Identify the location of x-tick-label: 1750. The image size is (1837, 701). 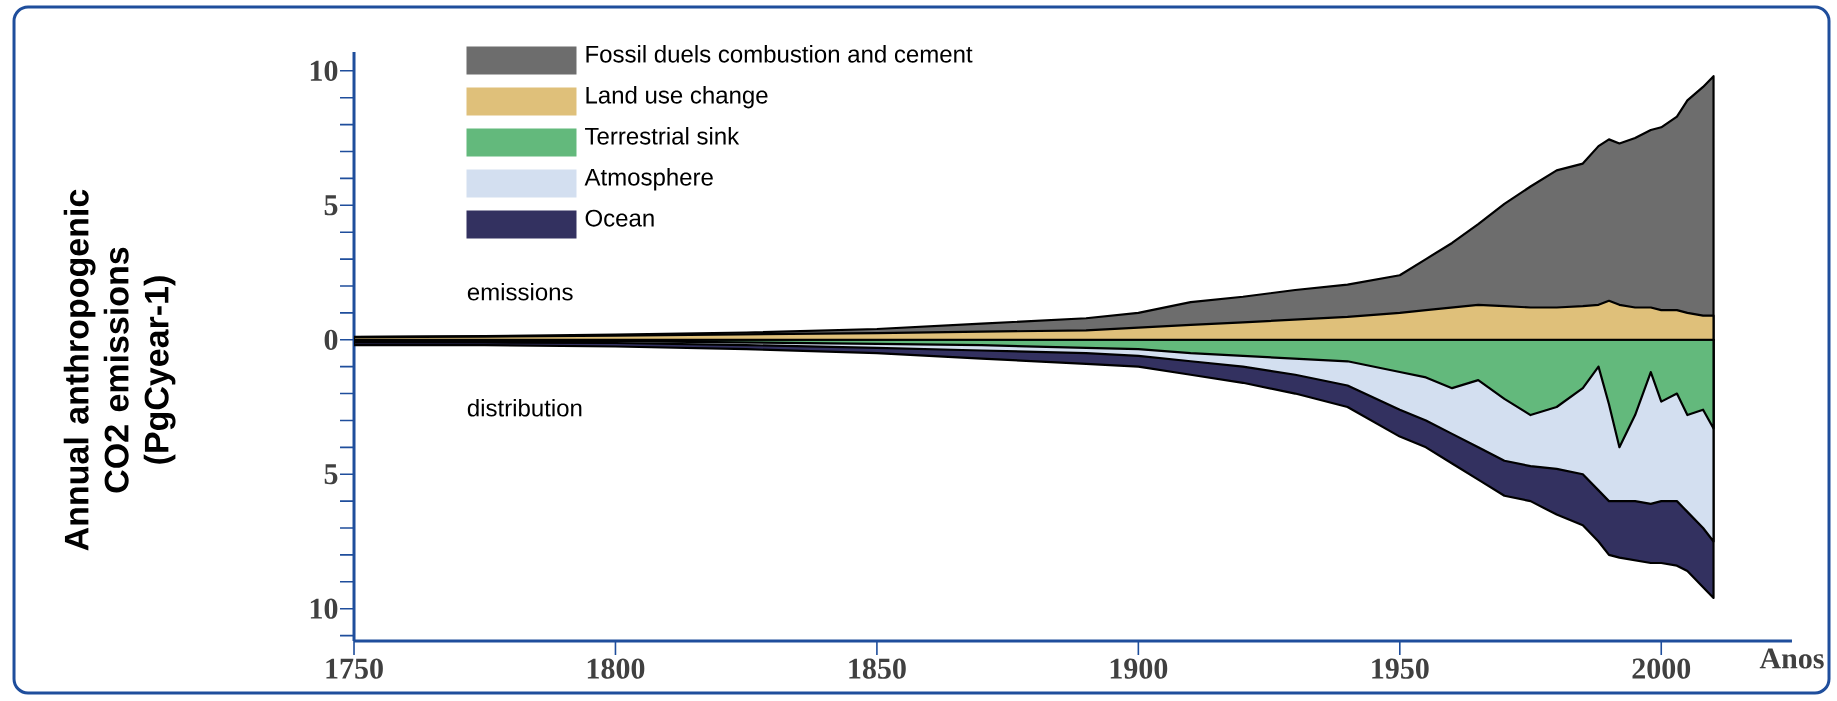
(354, 668).